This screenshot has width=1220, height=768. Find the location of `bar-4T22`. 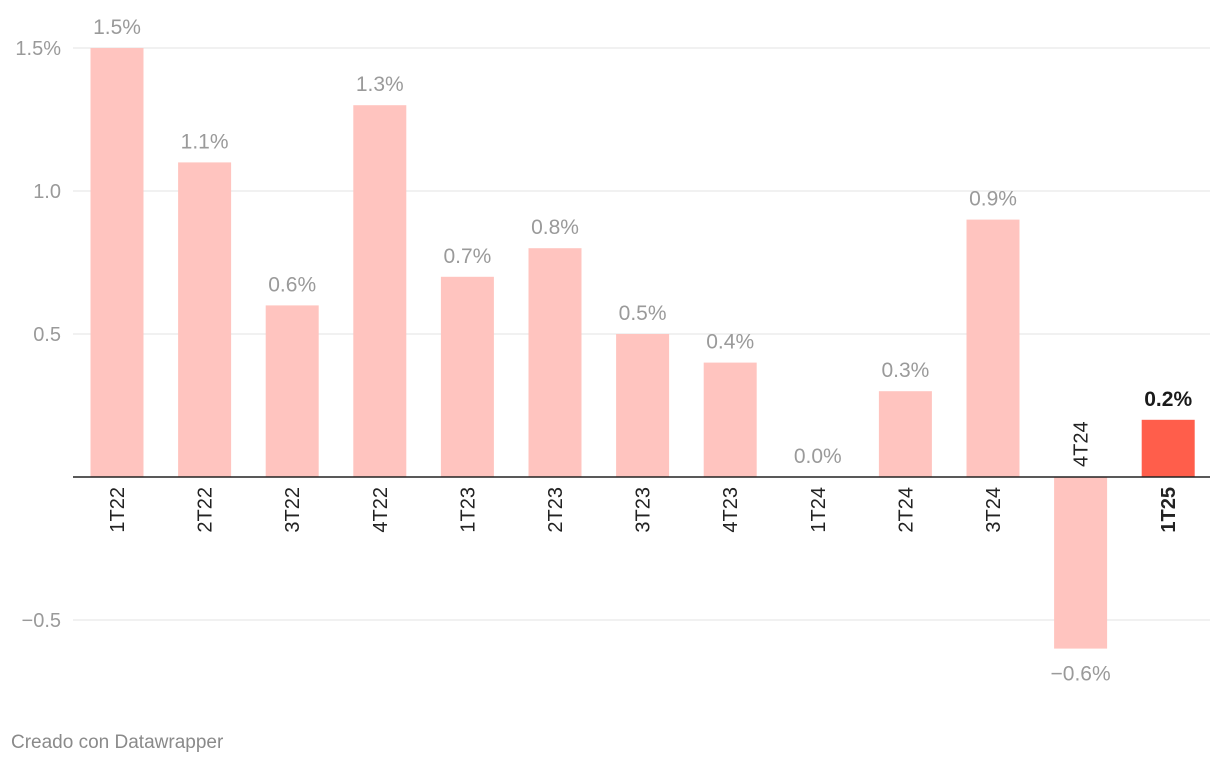

bar-4T22 is located at coordinates (380, 291).